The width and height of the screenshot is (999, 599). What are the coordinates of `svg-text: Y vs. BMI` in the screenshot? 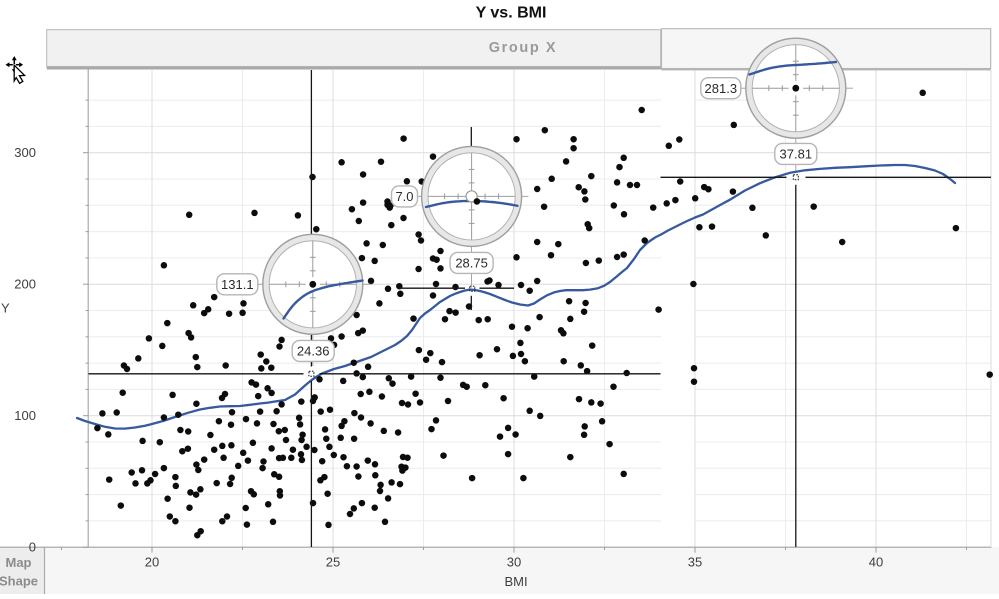 It's located at (511, 13).